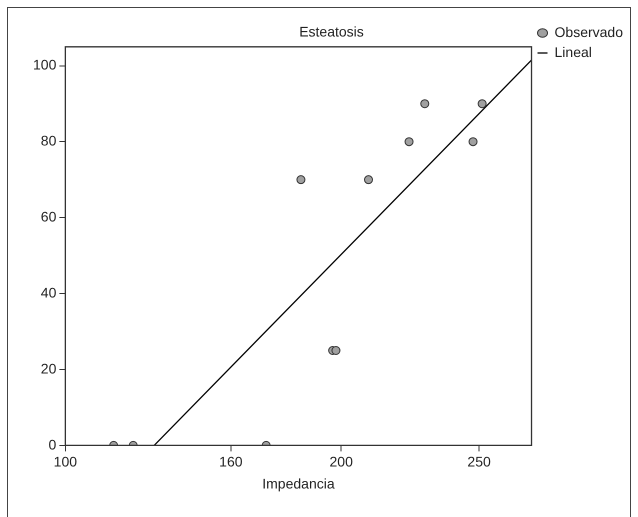 The height and width of the screenshot is (517, 638). Describe the element at coordinates (48, 368) in the screenshot. I see `y-tick-label: 20` at that location.